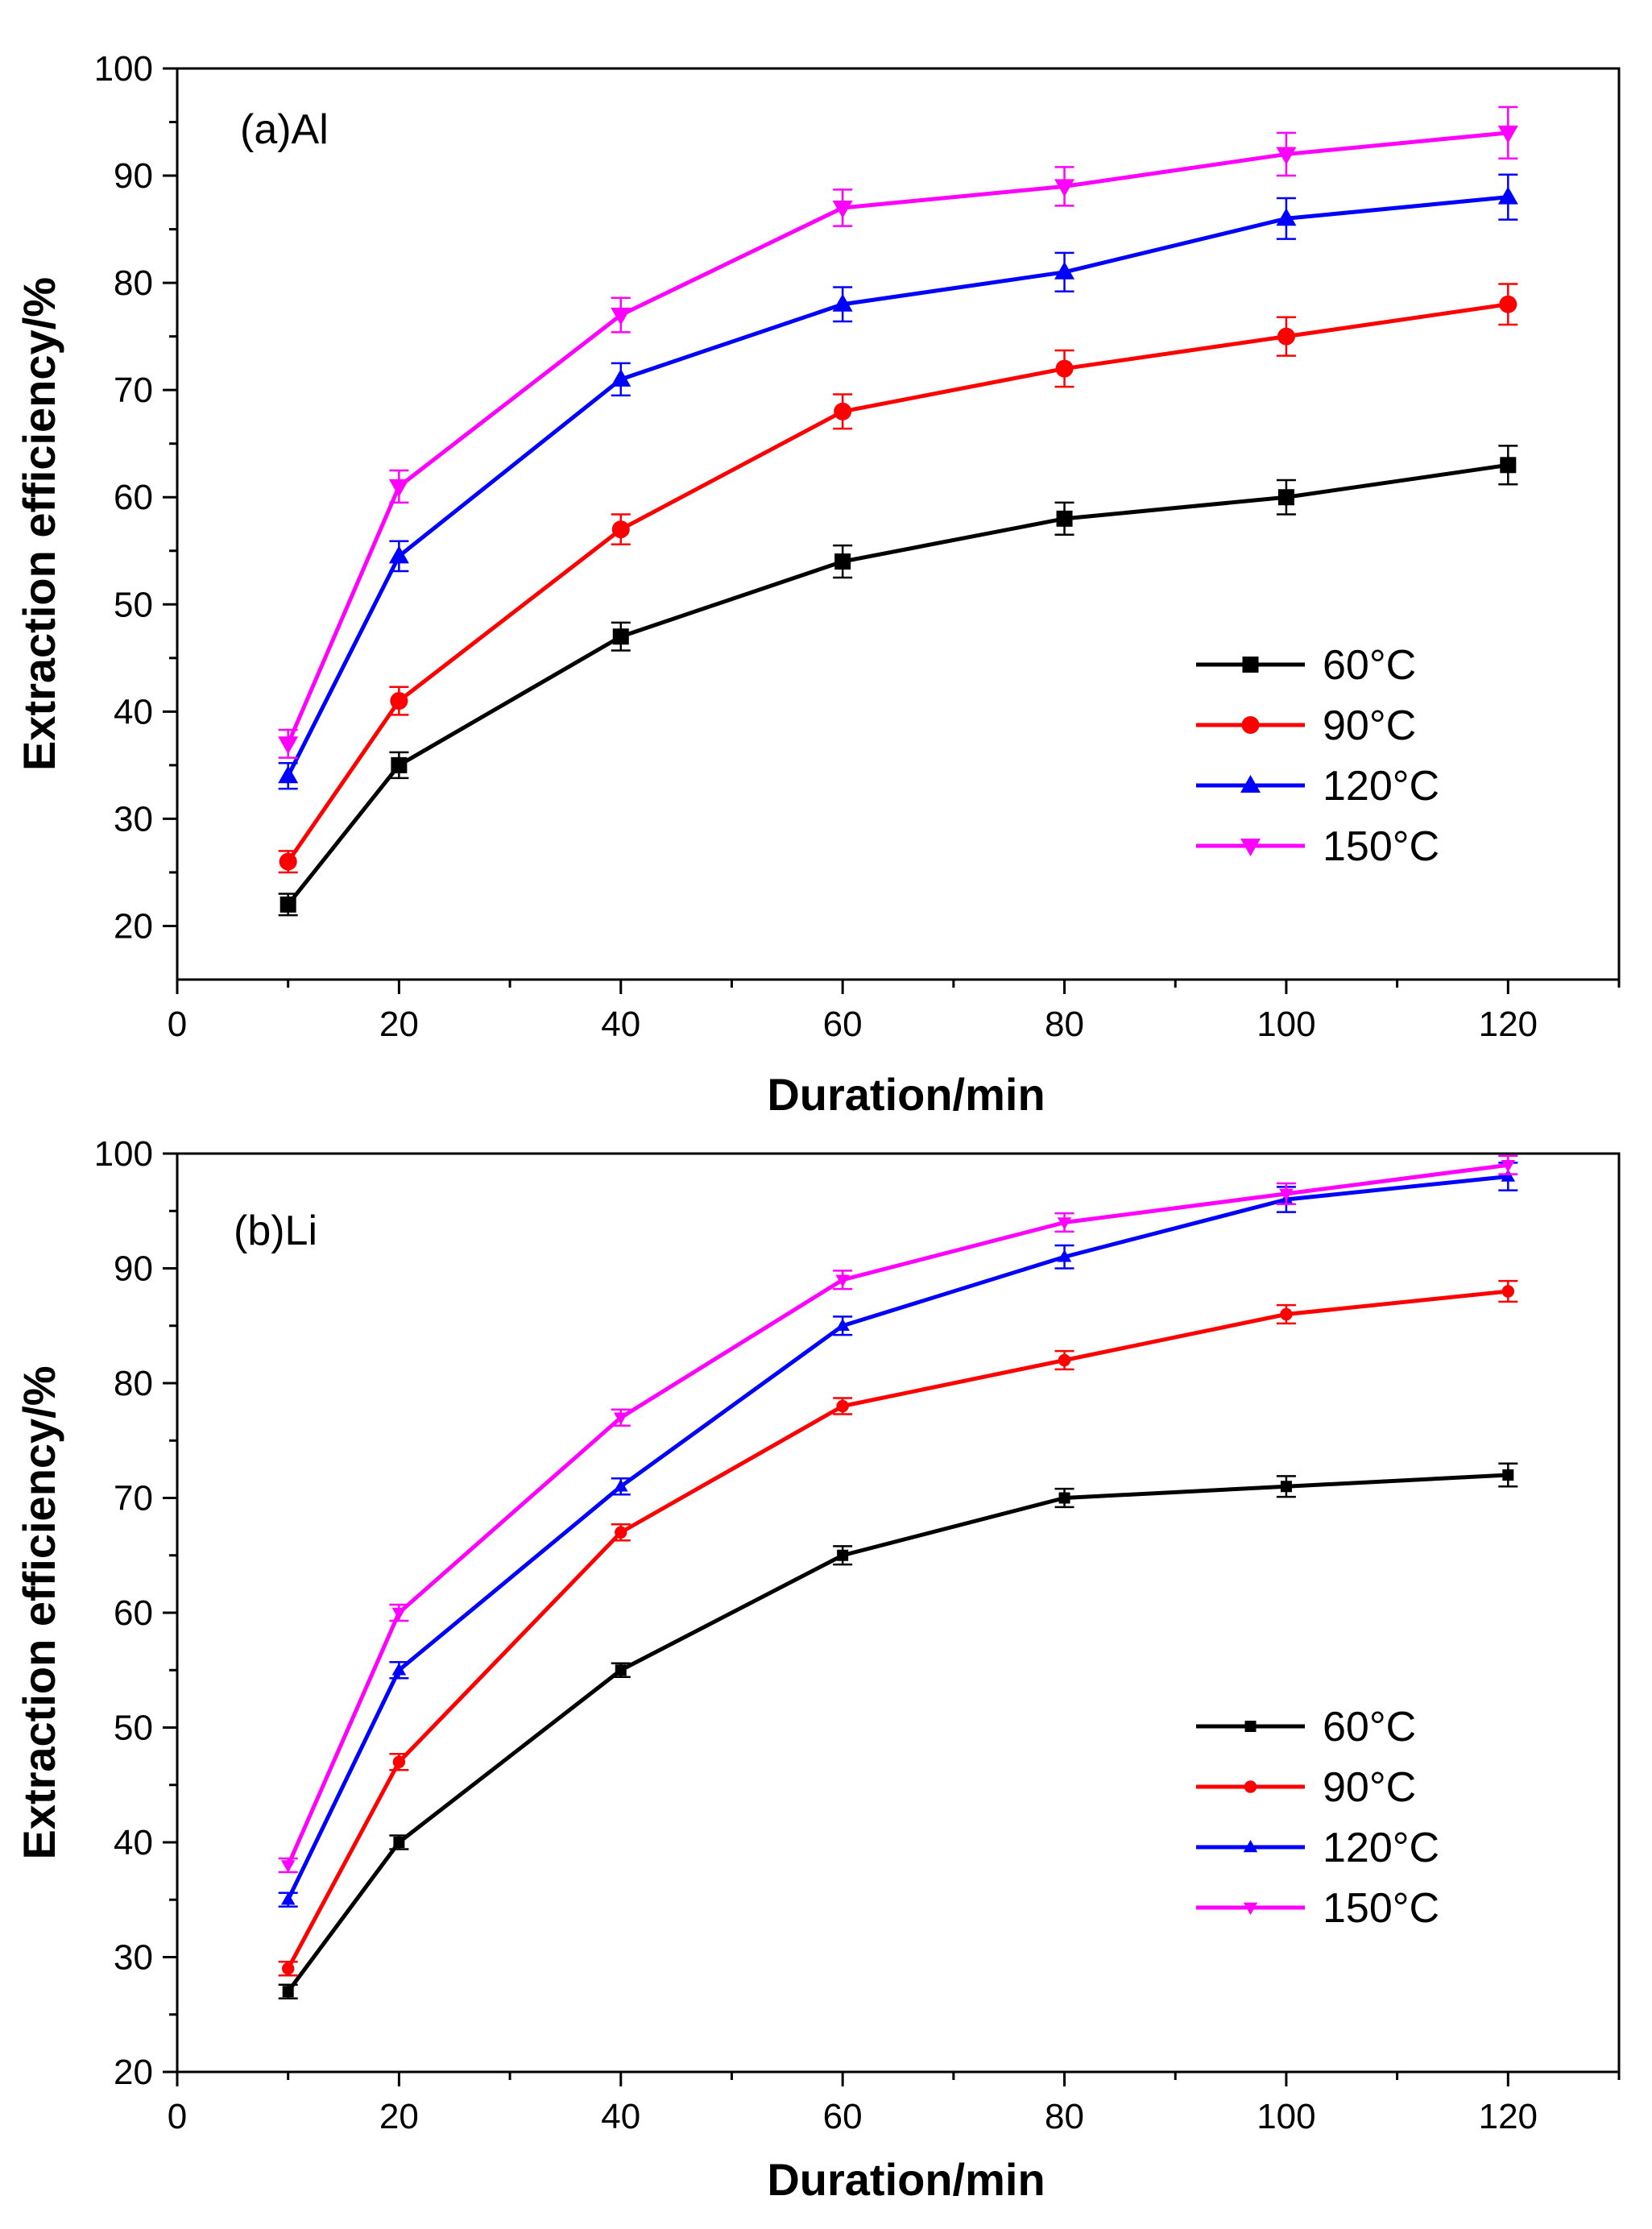 The width and height of the screenshot is (1652, 2229). What do you see at coordinates (906, 2179) in the screenshot?
I see `x-axis-title: Duration/min` at bounding box center [906, 2179].